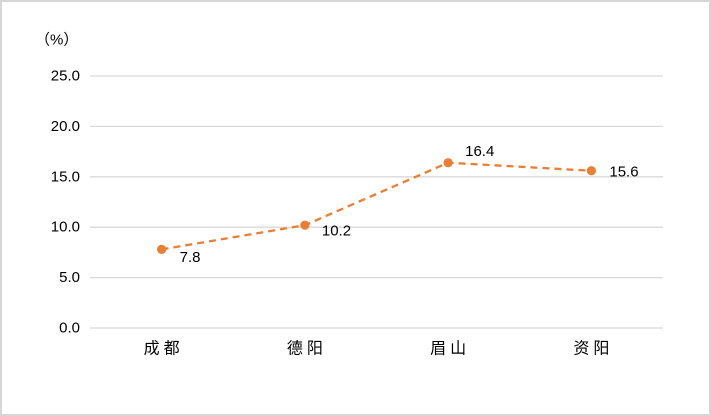  I want to click on y-axis-tick-labels: 0.0 5.0 10.0 15.0 20.0 25.0, so click(65, 202).